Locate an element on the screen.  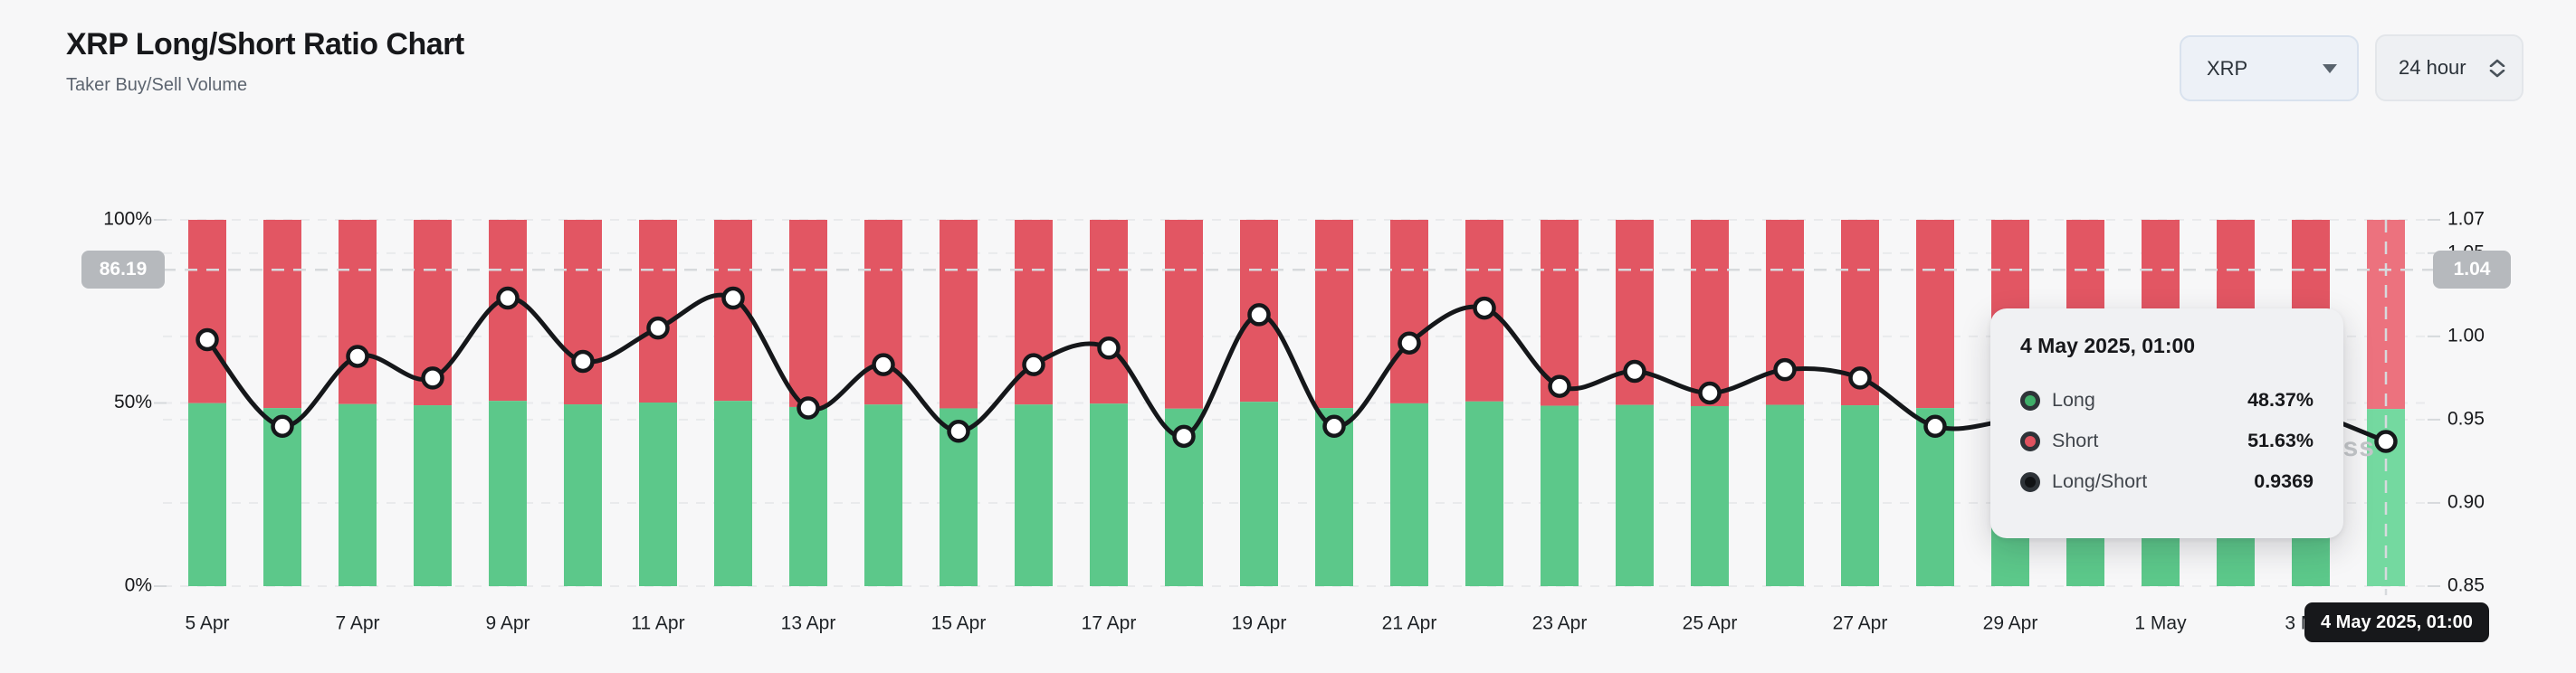
x-axis-label: 11 Apr is located at coordinates (658, 624).